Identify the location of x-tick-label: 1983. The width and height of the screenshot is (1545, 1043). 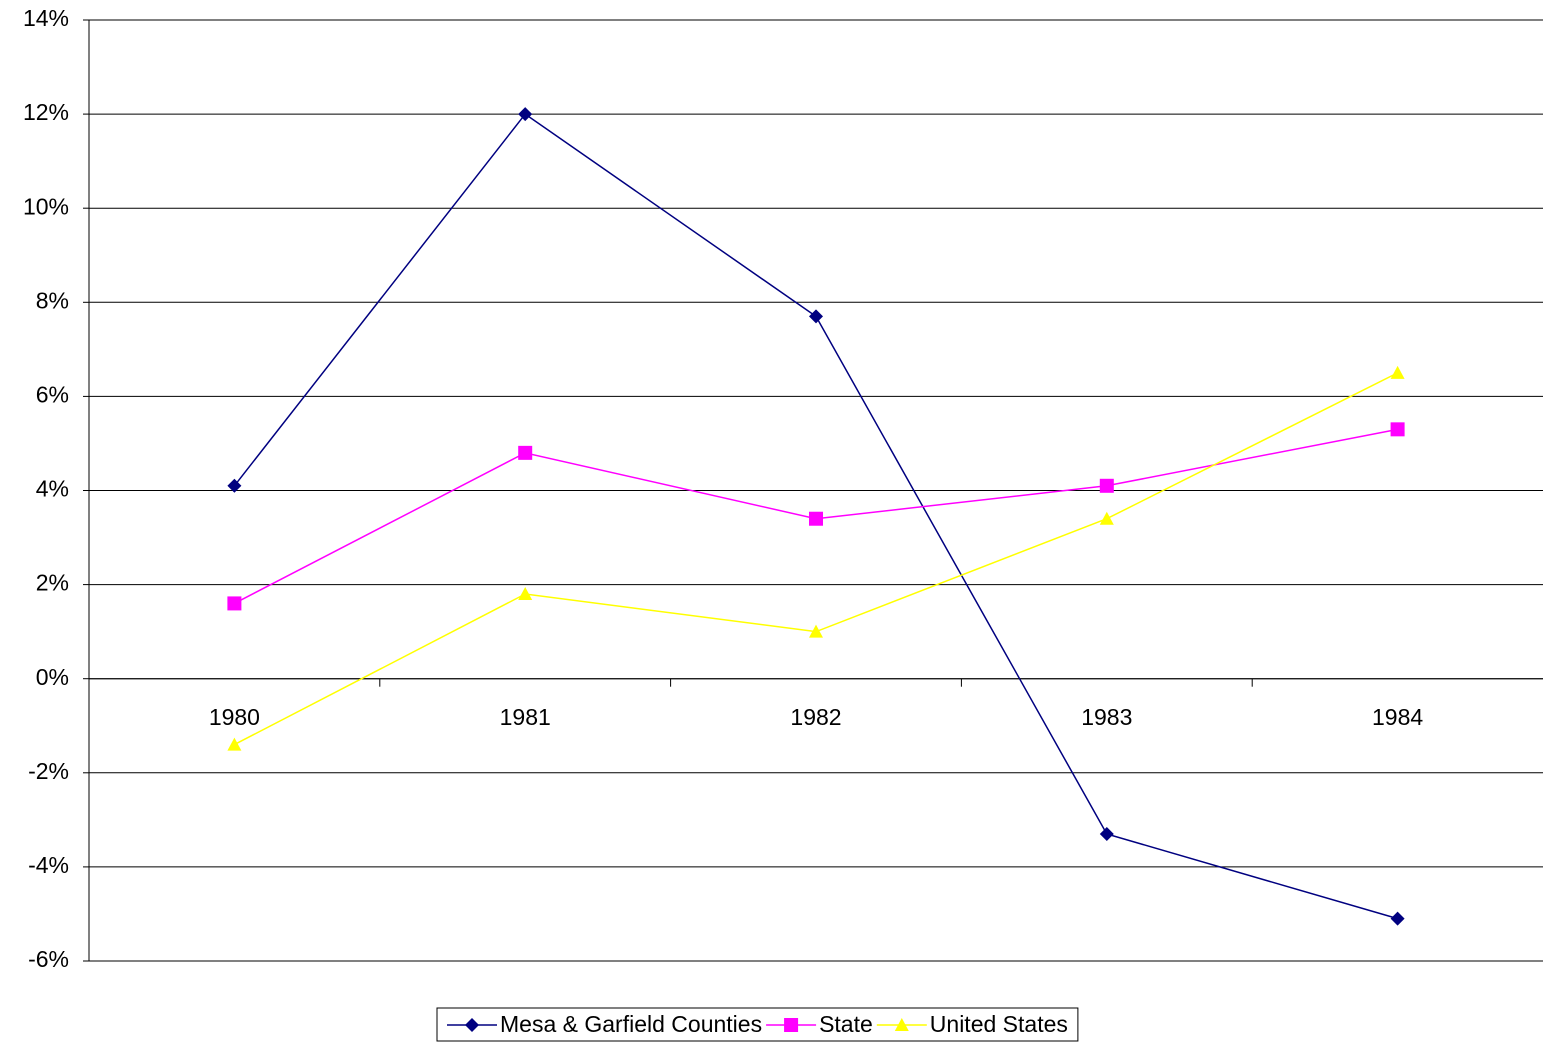
(1106, 717).